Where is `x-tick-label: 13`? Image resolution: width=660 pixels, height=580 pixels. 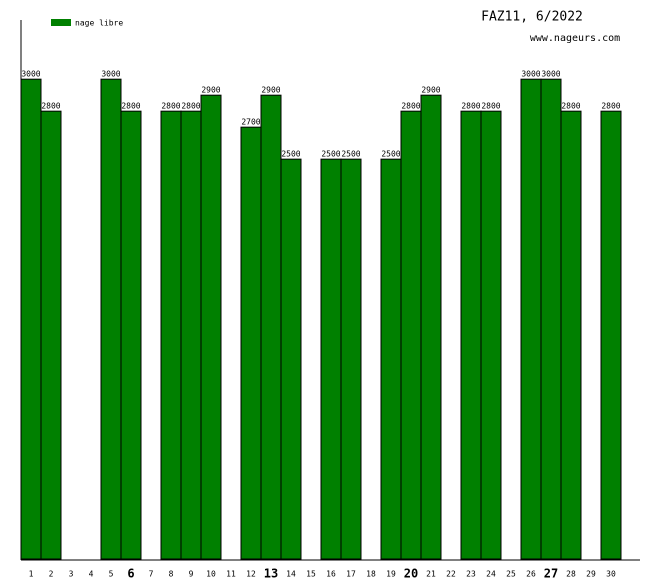 x-tick-label: 13 is located at coordinates (271, 573).